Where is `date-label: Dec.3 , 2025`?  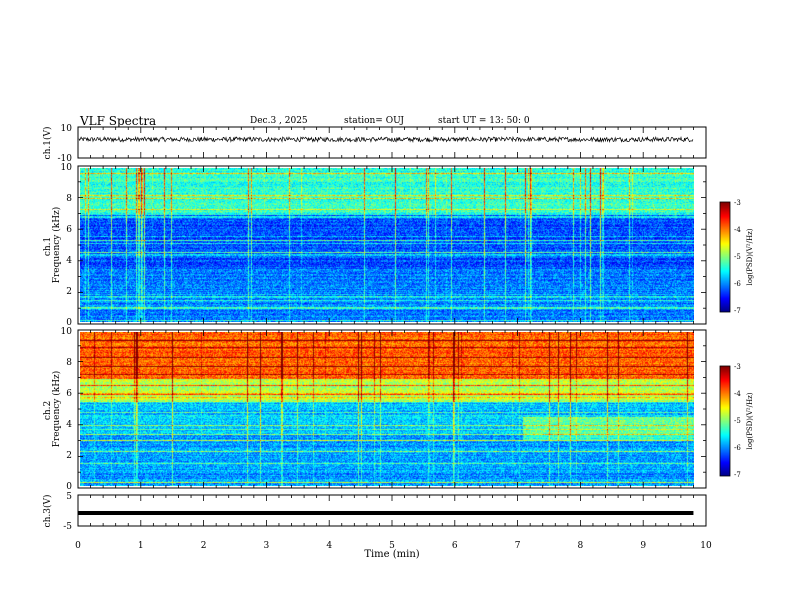 date-label: Dec.3 , 2025 is located at coordinates (279, 121).